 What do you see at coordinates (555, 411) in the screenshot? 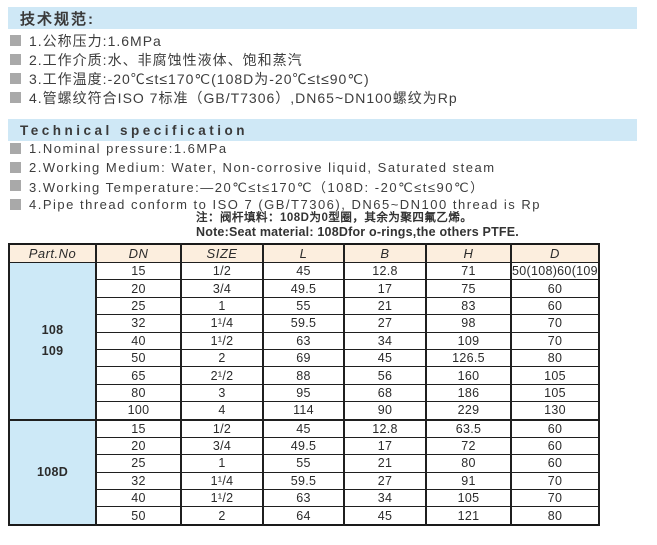
I see `cell-d: 130` at bounding box center [555, 411].